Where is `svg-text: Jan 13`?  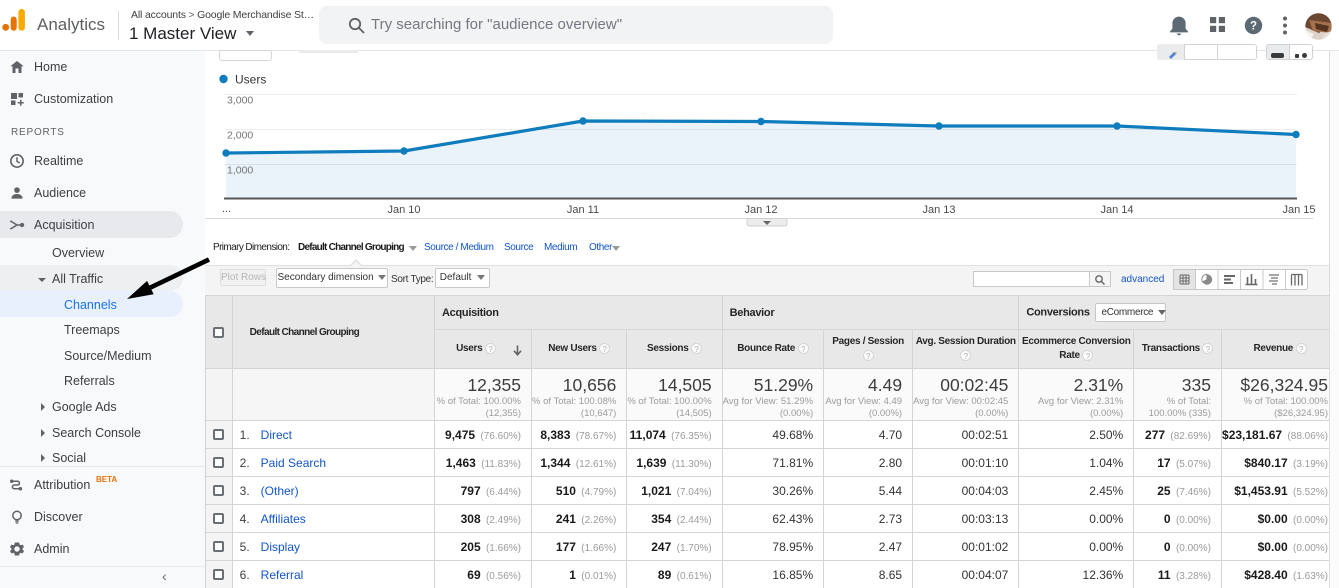 svg-text: Jan 13 is located at coordinates (938, 210).